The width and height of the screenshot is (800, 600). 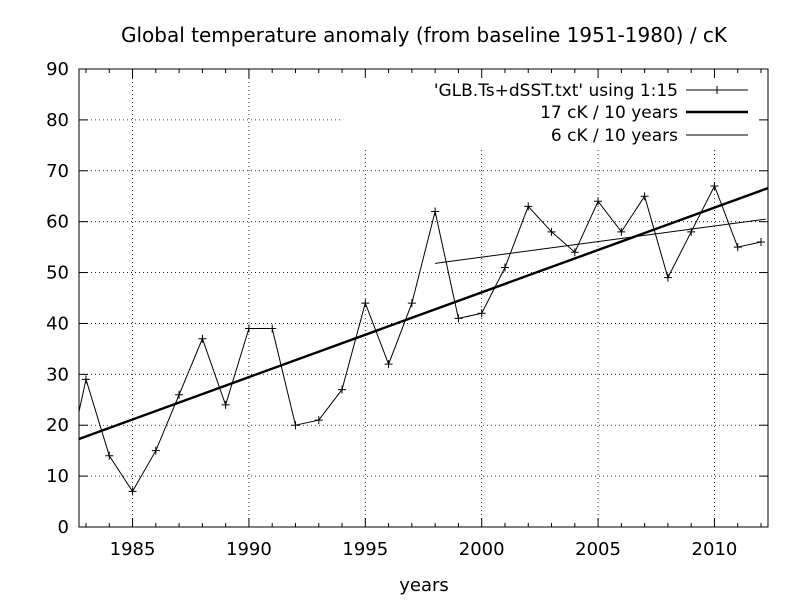 I want to click on x-tick-label: 1990, so click(x=249, y=549).